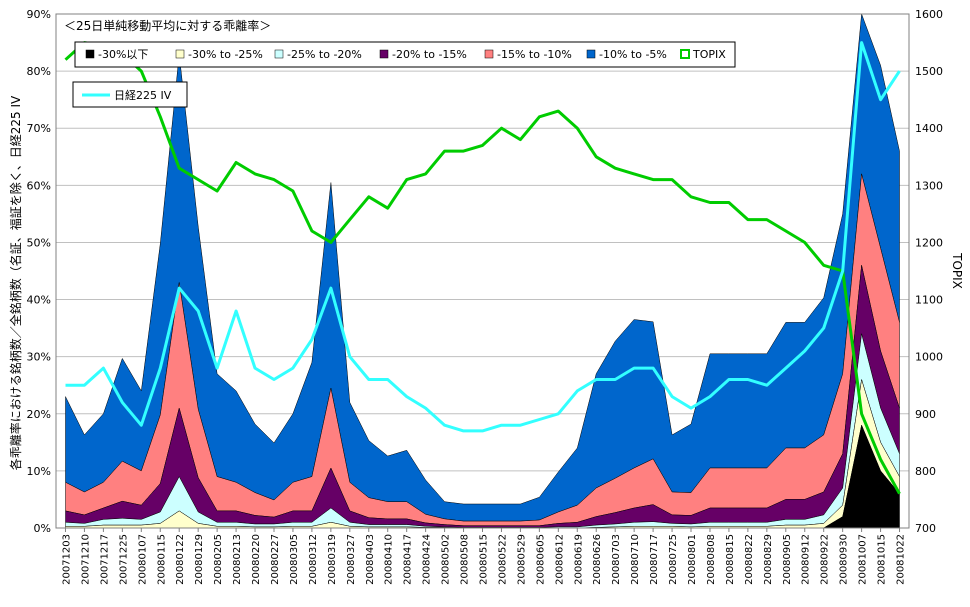  I want to click on x-tick-label: 20080410, so click(389, 559).